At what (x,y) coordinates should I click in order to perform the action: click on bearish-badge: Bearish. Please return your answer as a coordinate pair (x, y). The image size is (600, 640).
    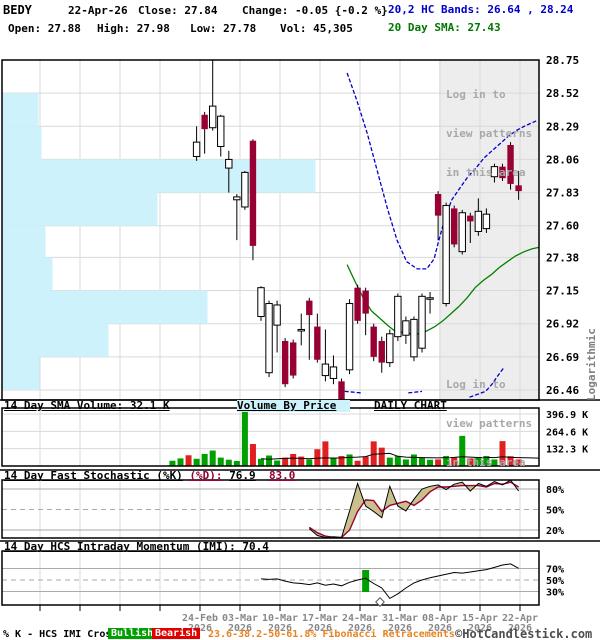
    Looking at the image, I should click on (176, 633).